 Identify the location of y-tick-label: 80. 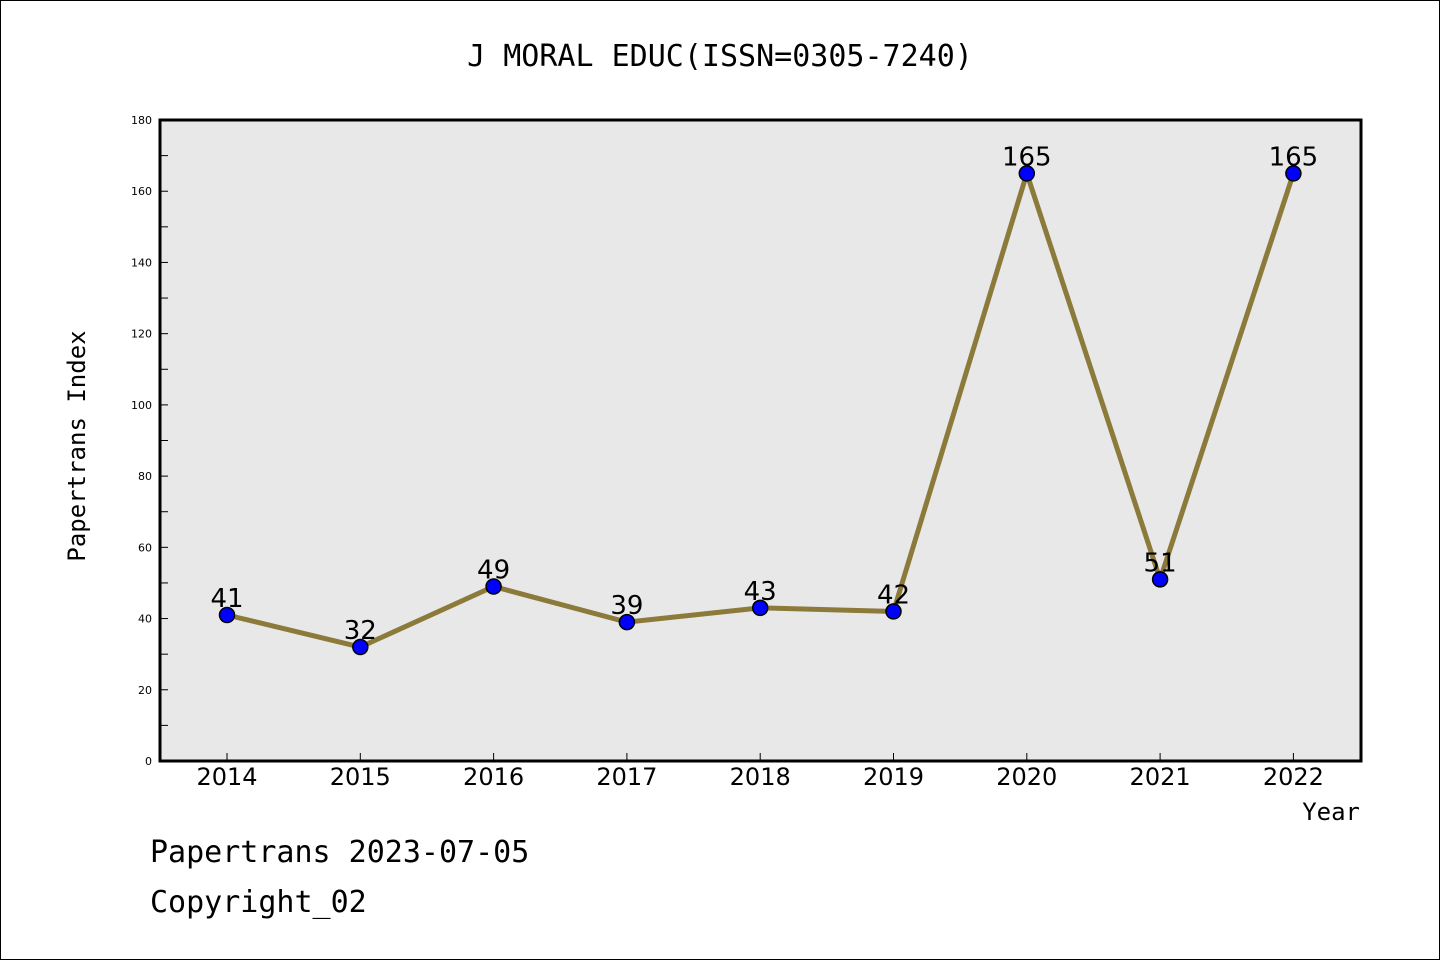
(145, 476).